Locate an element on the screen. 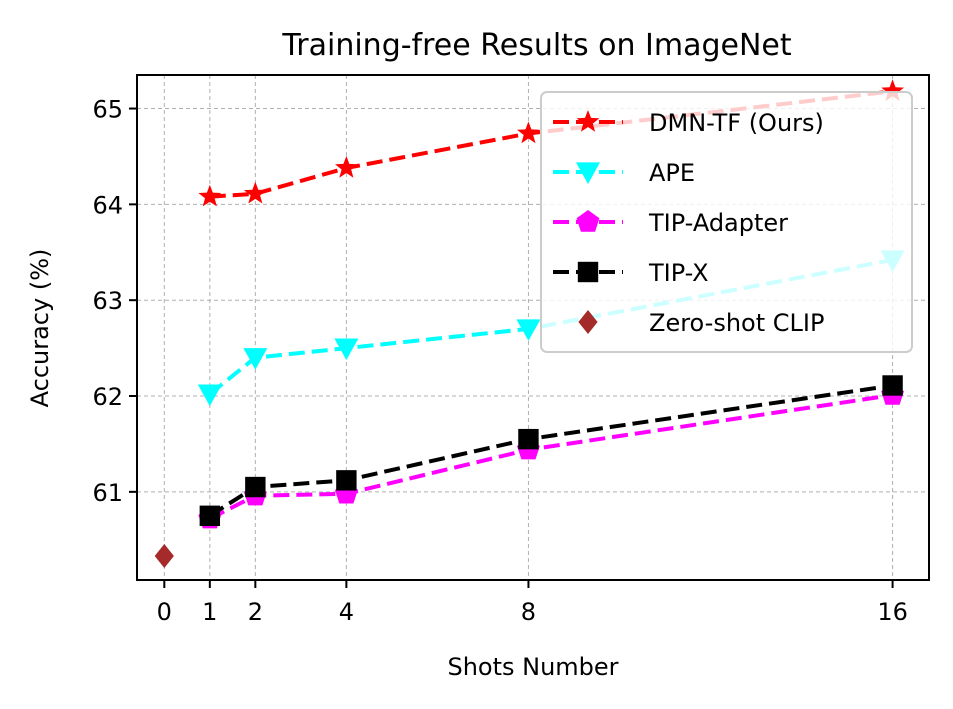  legend-item: TIP-Adapter is located at coordinates (670, 223).